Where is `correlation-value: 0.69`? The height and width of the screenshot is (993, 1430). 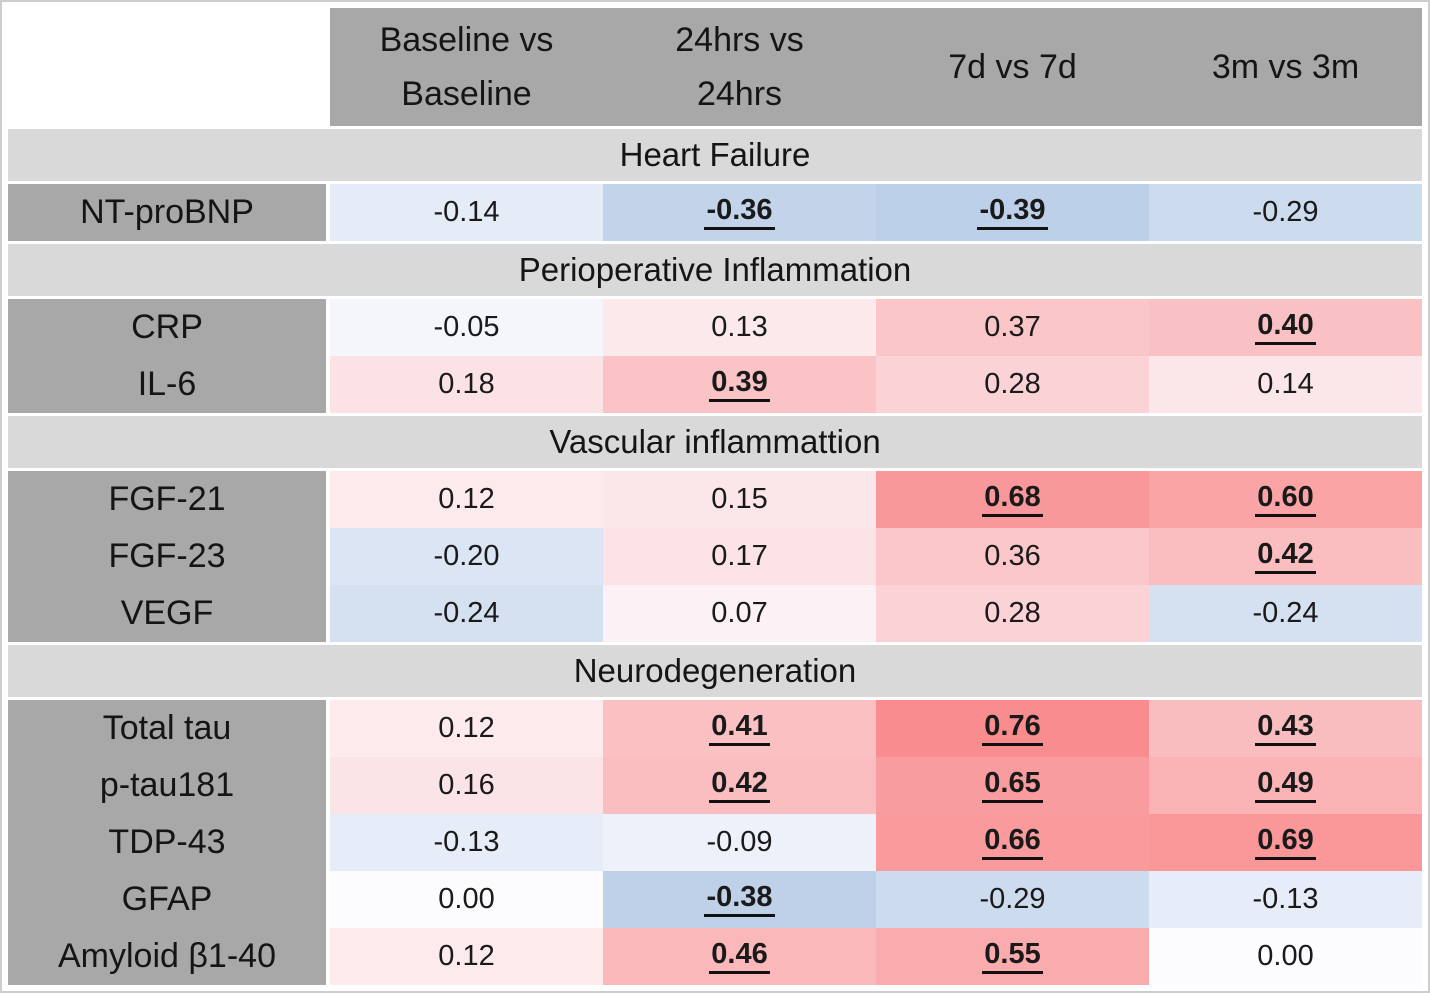
correlation-value: 0.69 is located at coordinates (1285, 842).